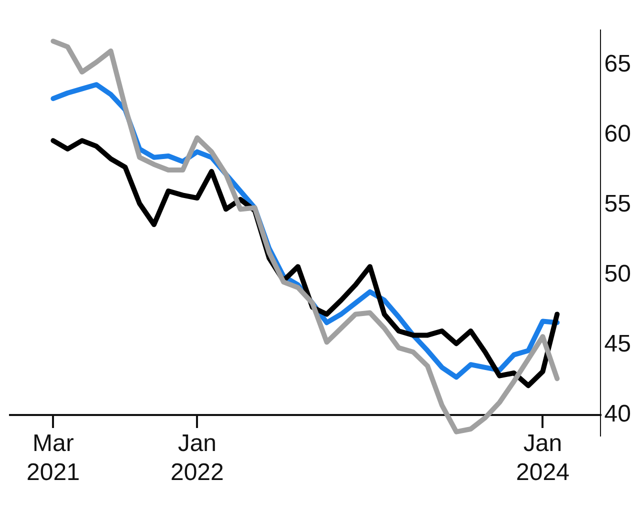  What do you see at coordinates (543, 458) in the screenshot?
I see `x-tick-label: Jan 2024` at bounding box center [543, 458].